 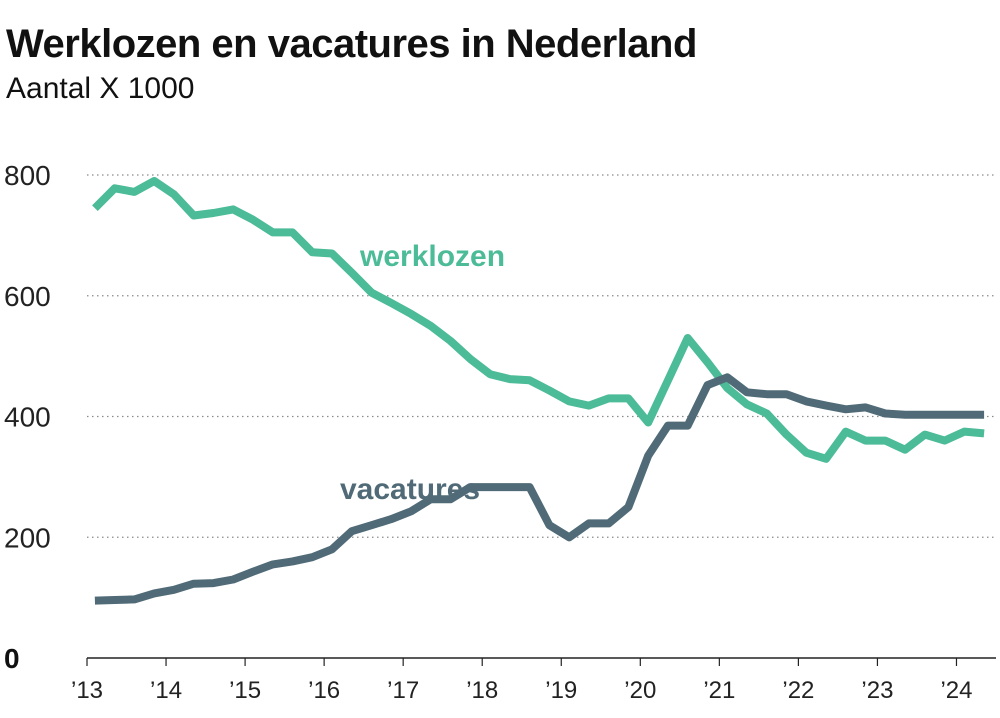 I want to click on x-tick-label: ’23, so click(x=877, y=690).